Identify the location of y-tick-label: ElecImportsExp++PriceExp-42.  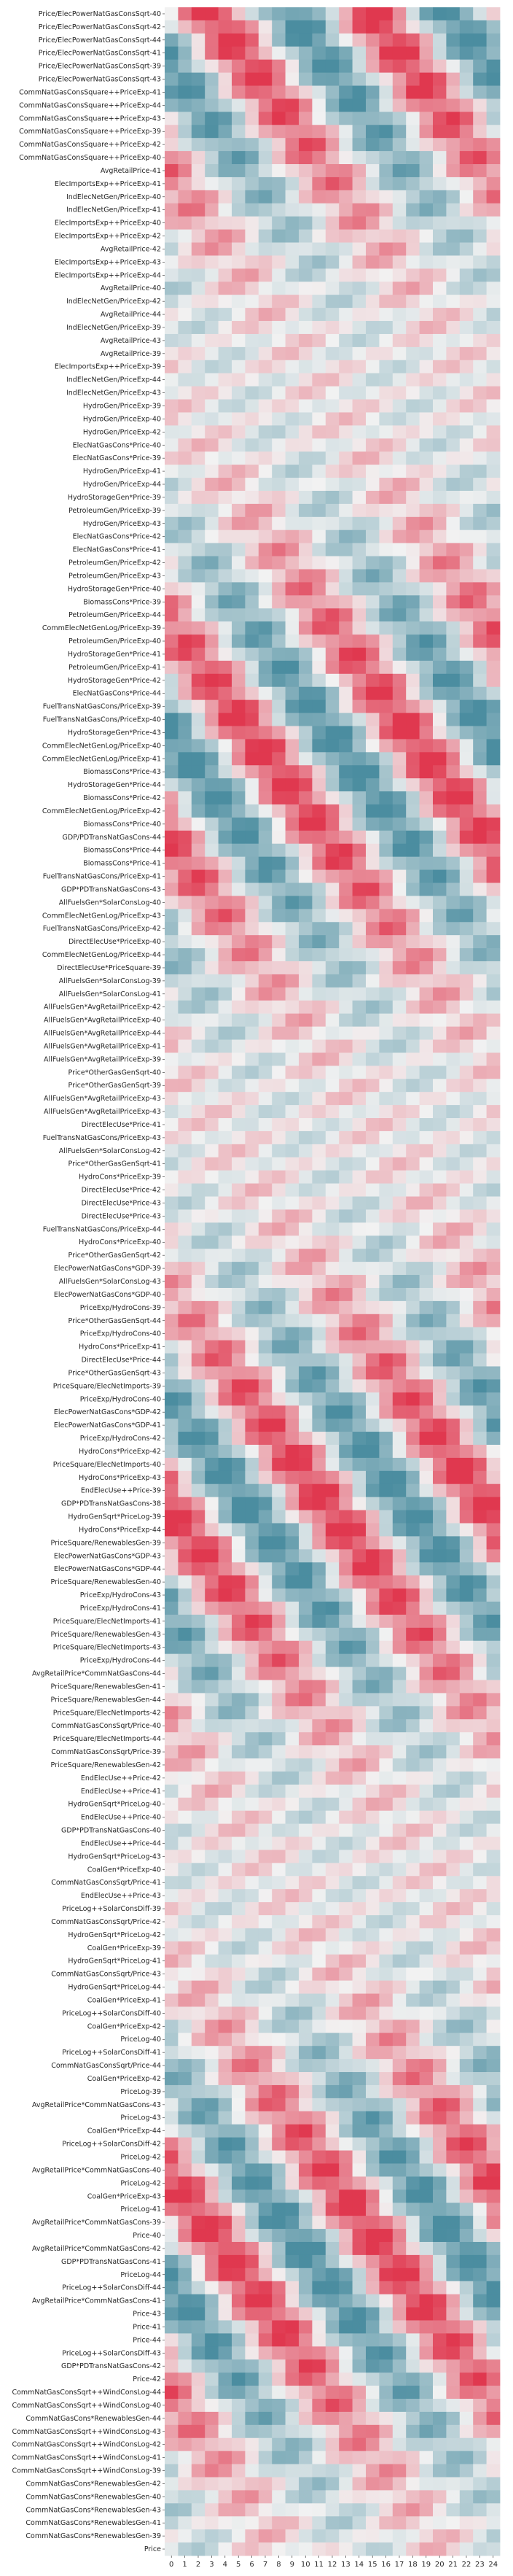
(108, 237).